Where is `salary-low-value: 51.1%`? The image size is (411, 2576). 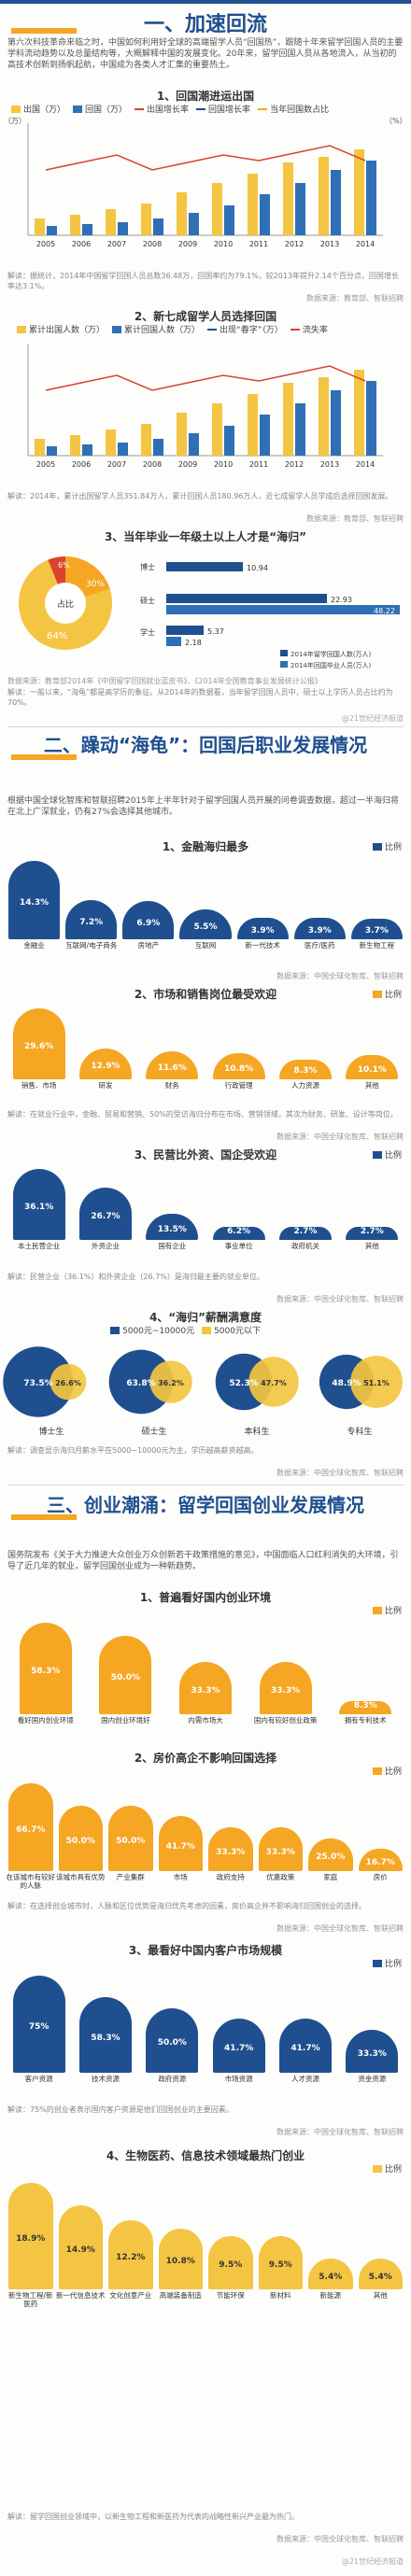
salary-low-value: 51.1% is located at coordinates (376, 1383).